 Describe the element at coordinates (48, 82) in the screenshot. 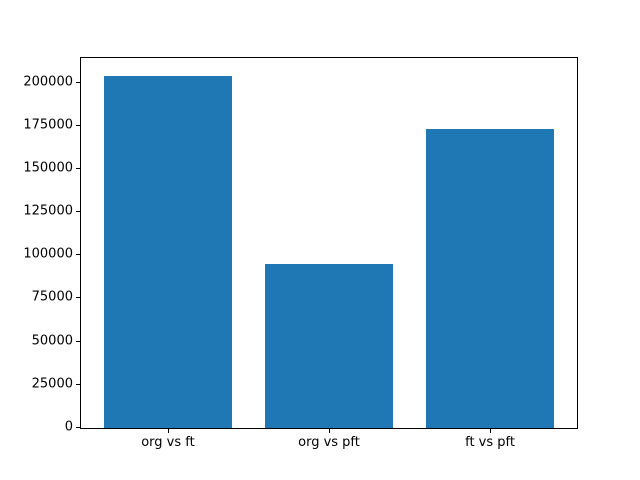

I see `y-tick-label: 200000` at that location.